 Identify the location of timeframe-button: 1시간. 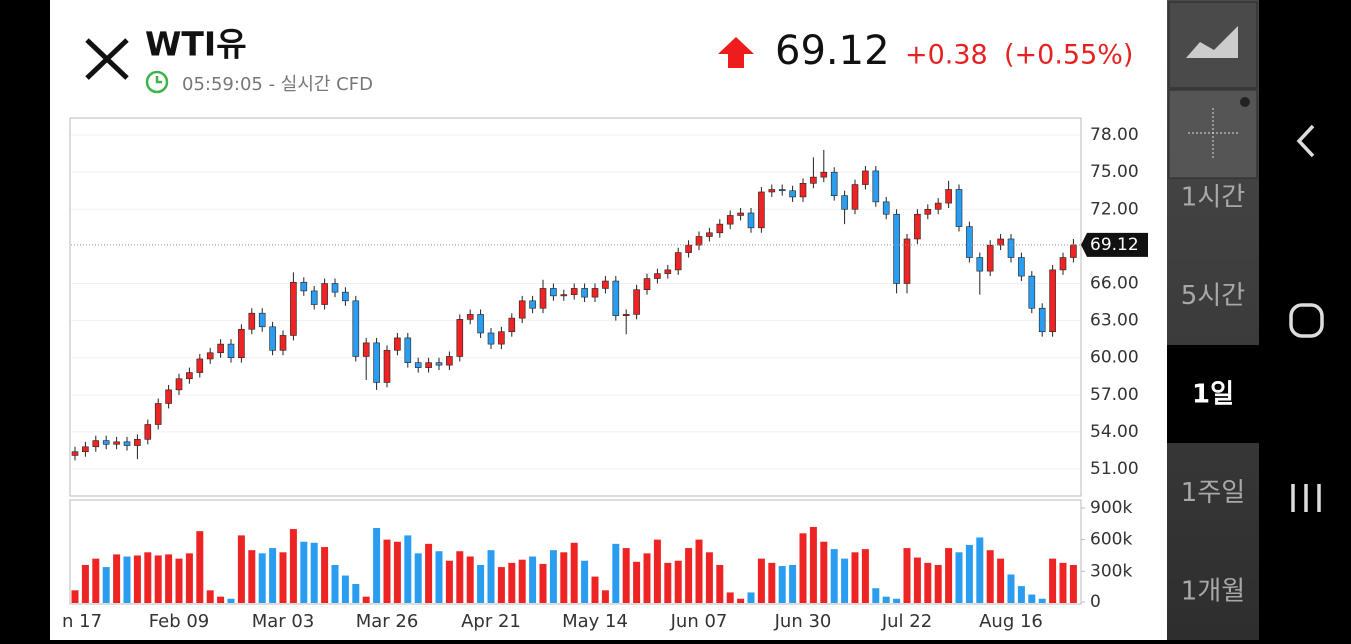
(1213, 198).